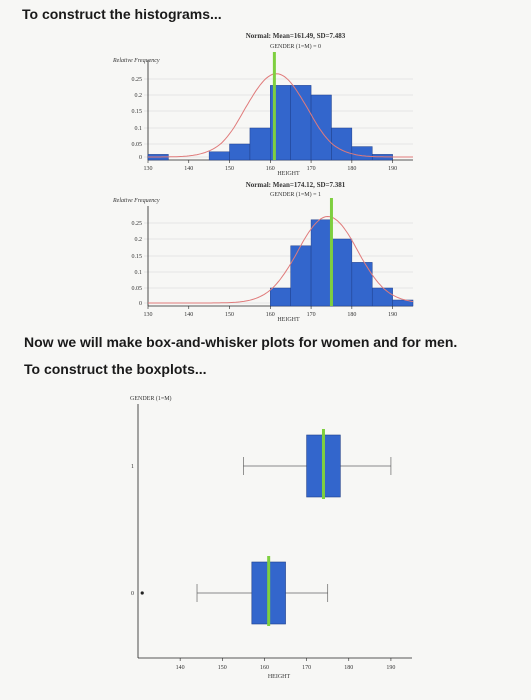 This screenshot has height=700, width=531. Describe the element at coordinates (296, 185) in the screenshot. I see `hist-title: Normal: Mean=174.12, SD=7.381` at that location.